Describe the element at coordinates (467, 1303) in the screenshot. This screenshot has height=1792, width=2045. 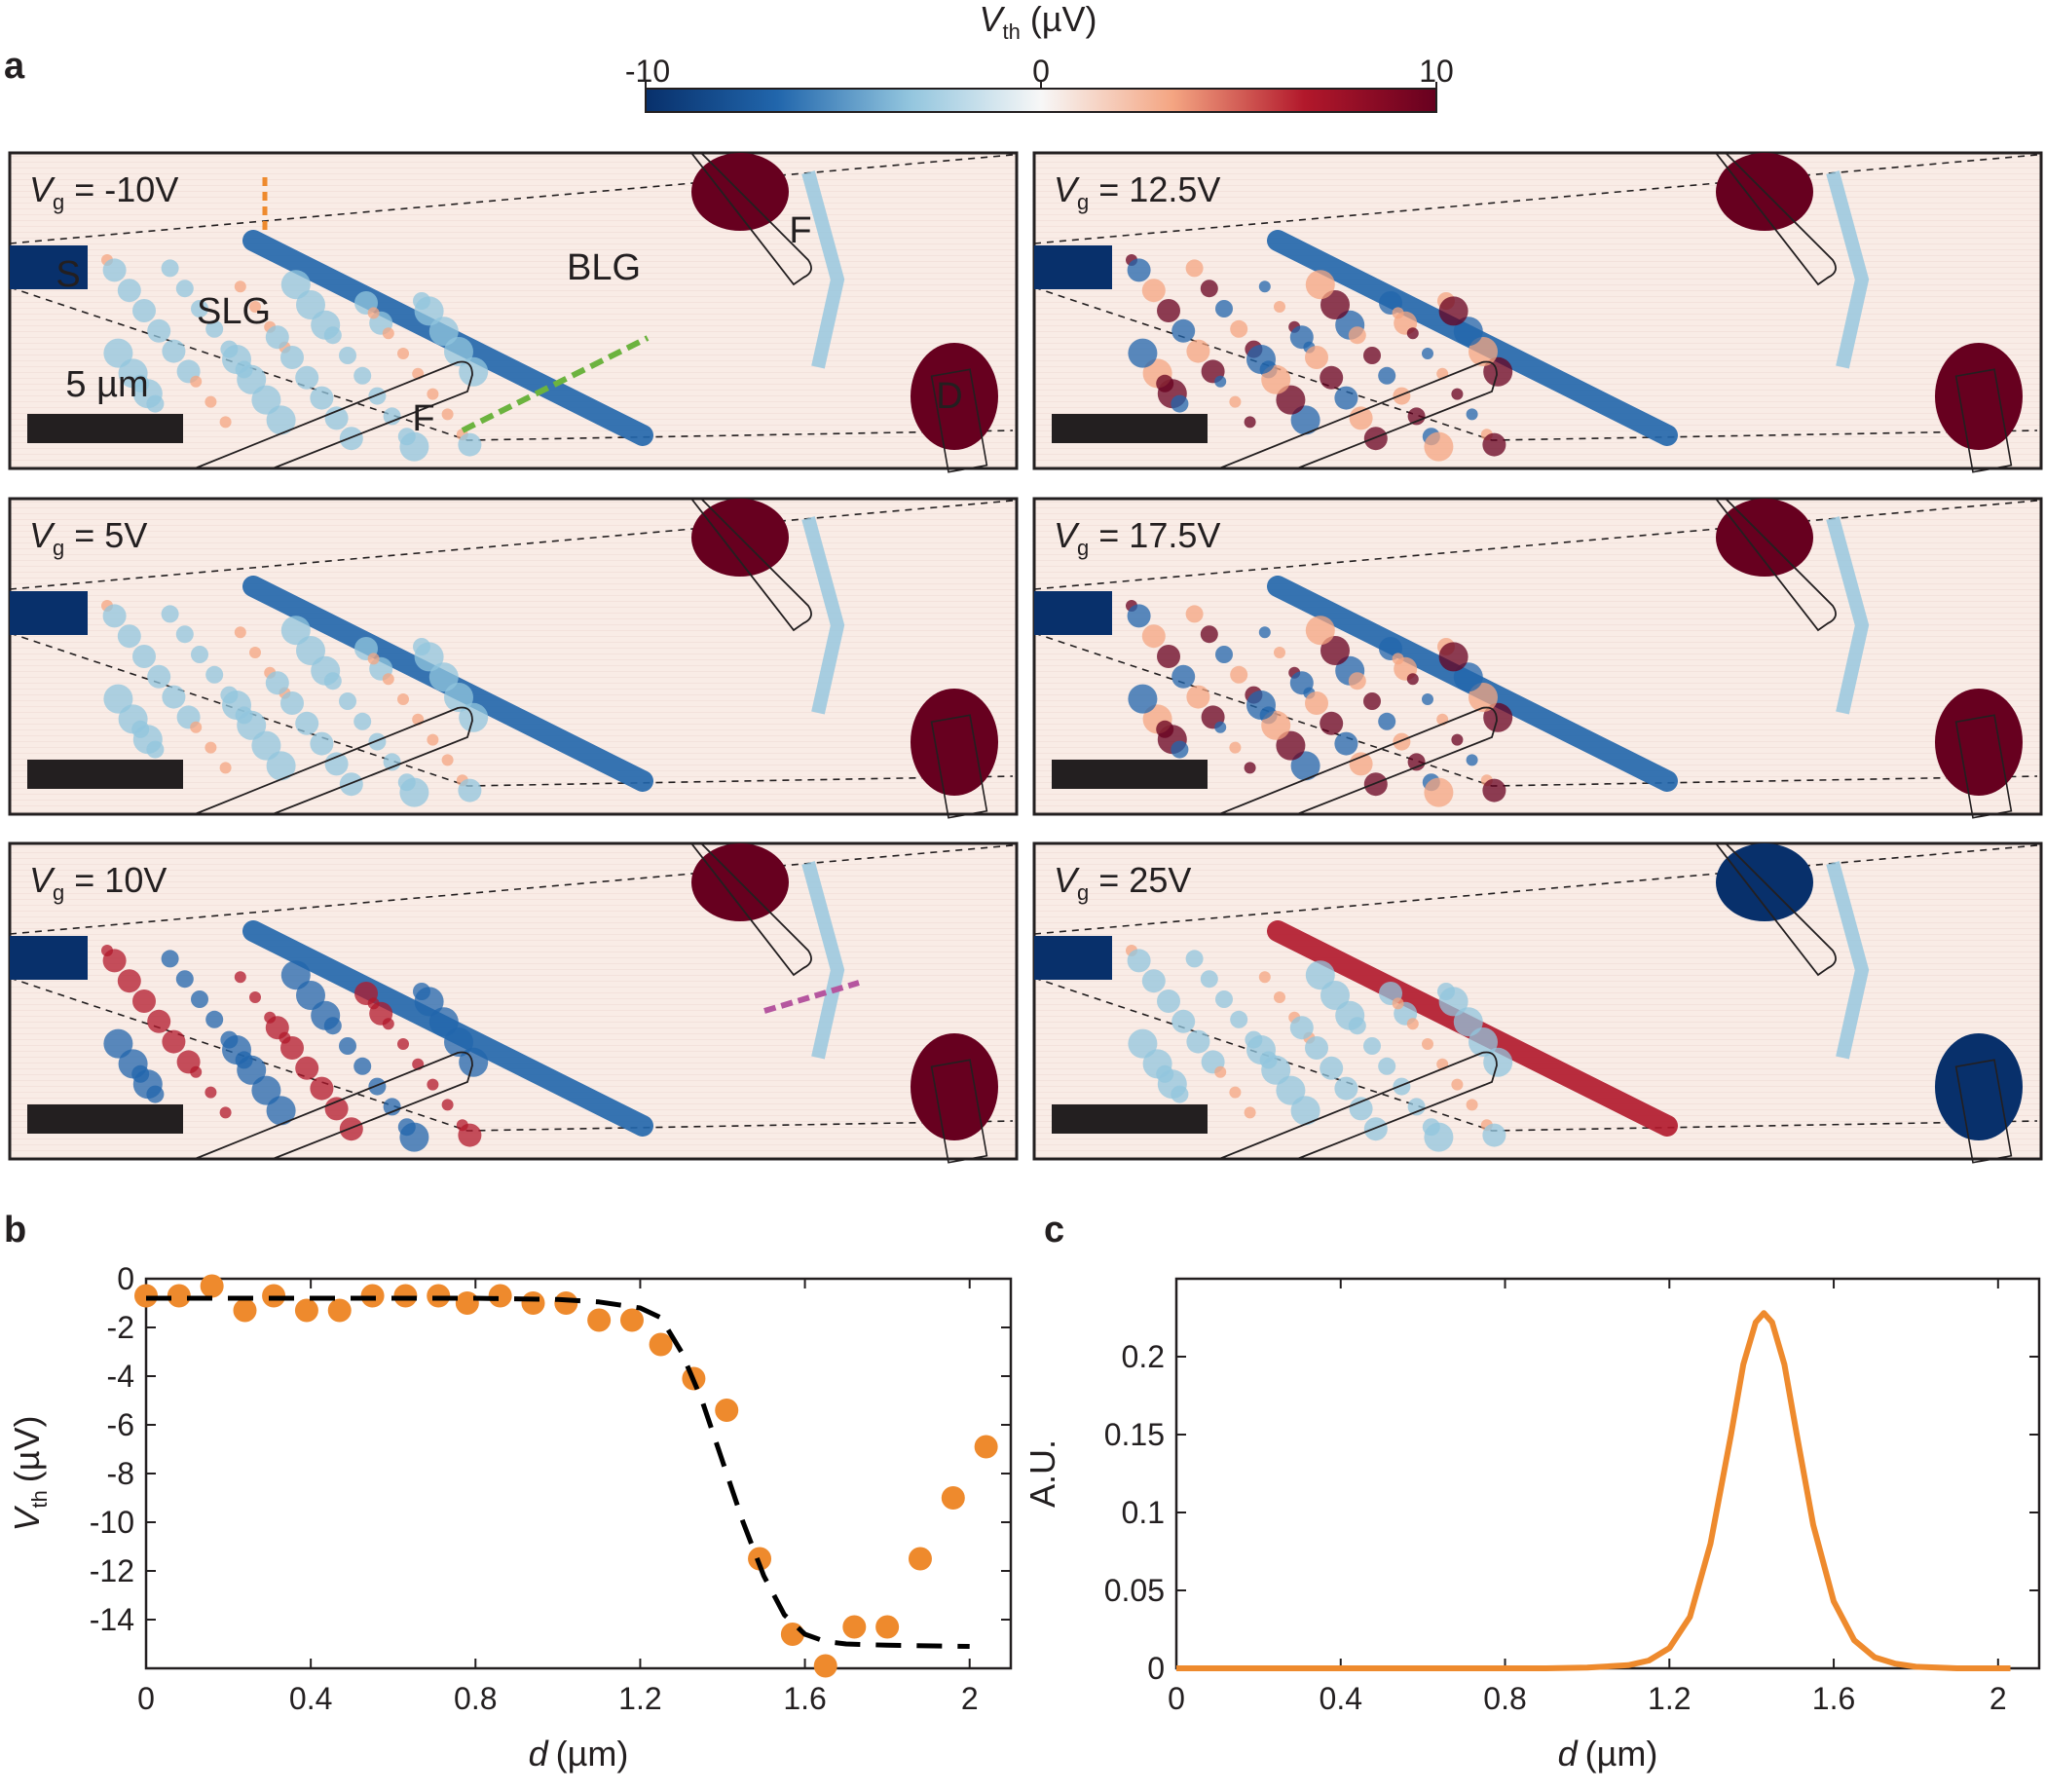
I see `data-point` at that location.